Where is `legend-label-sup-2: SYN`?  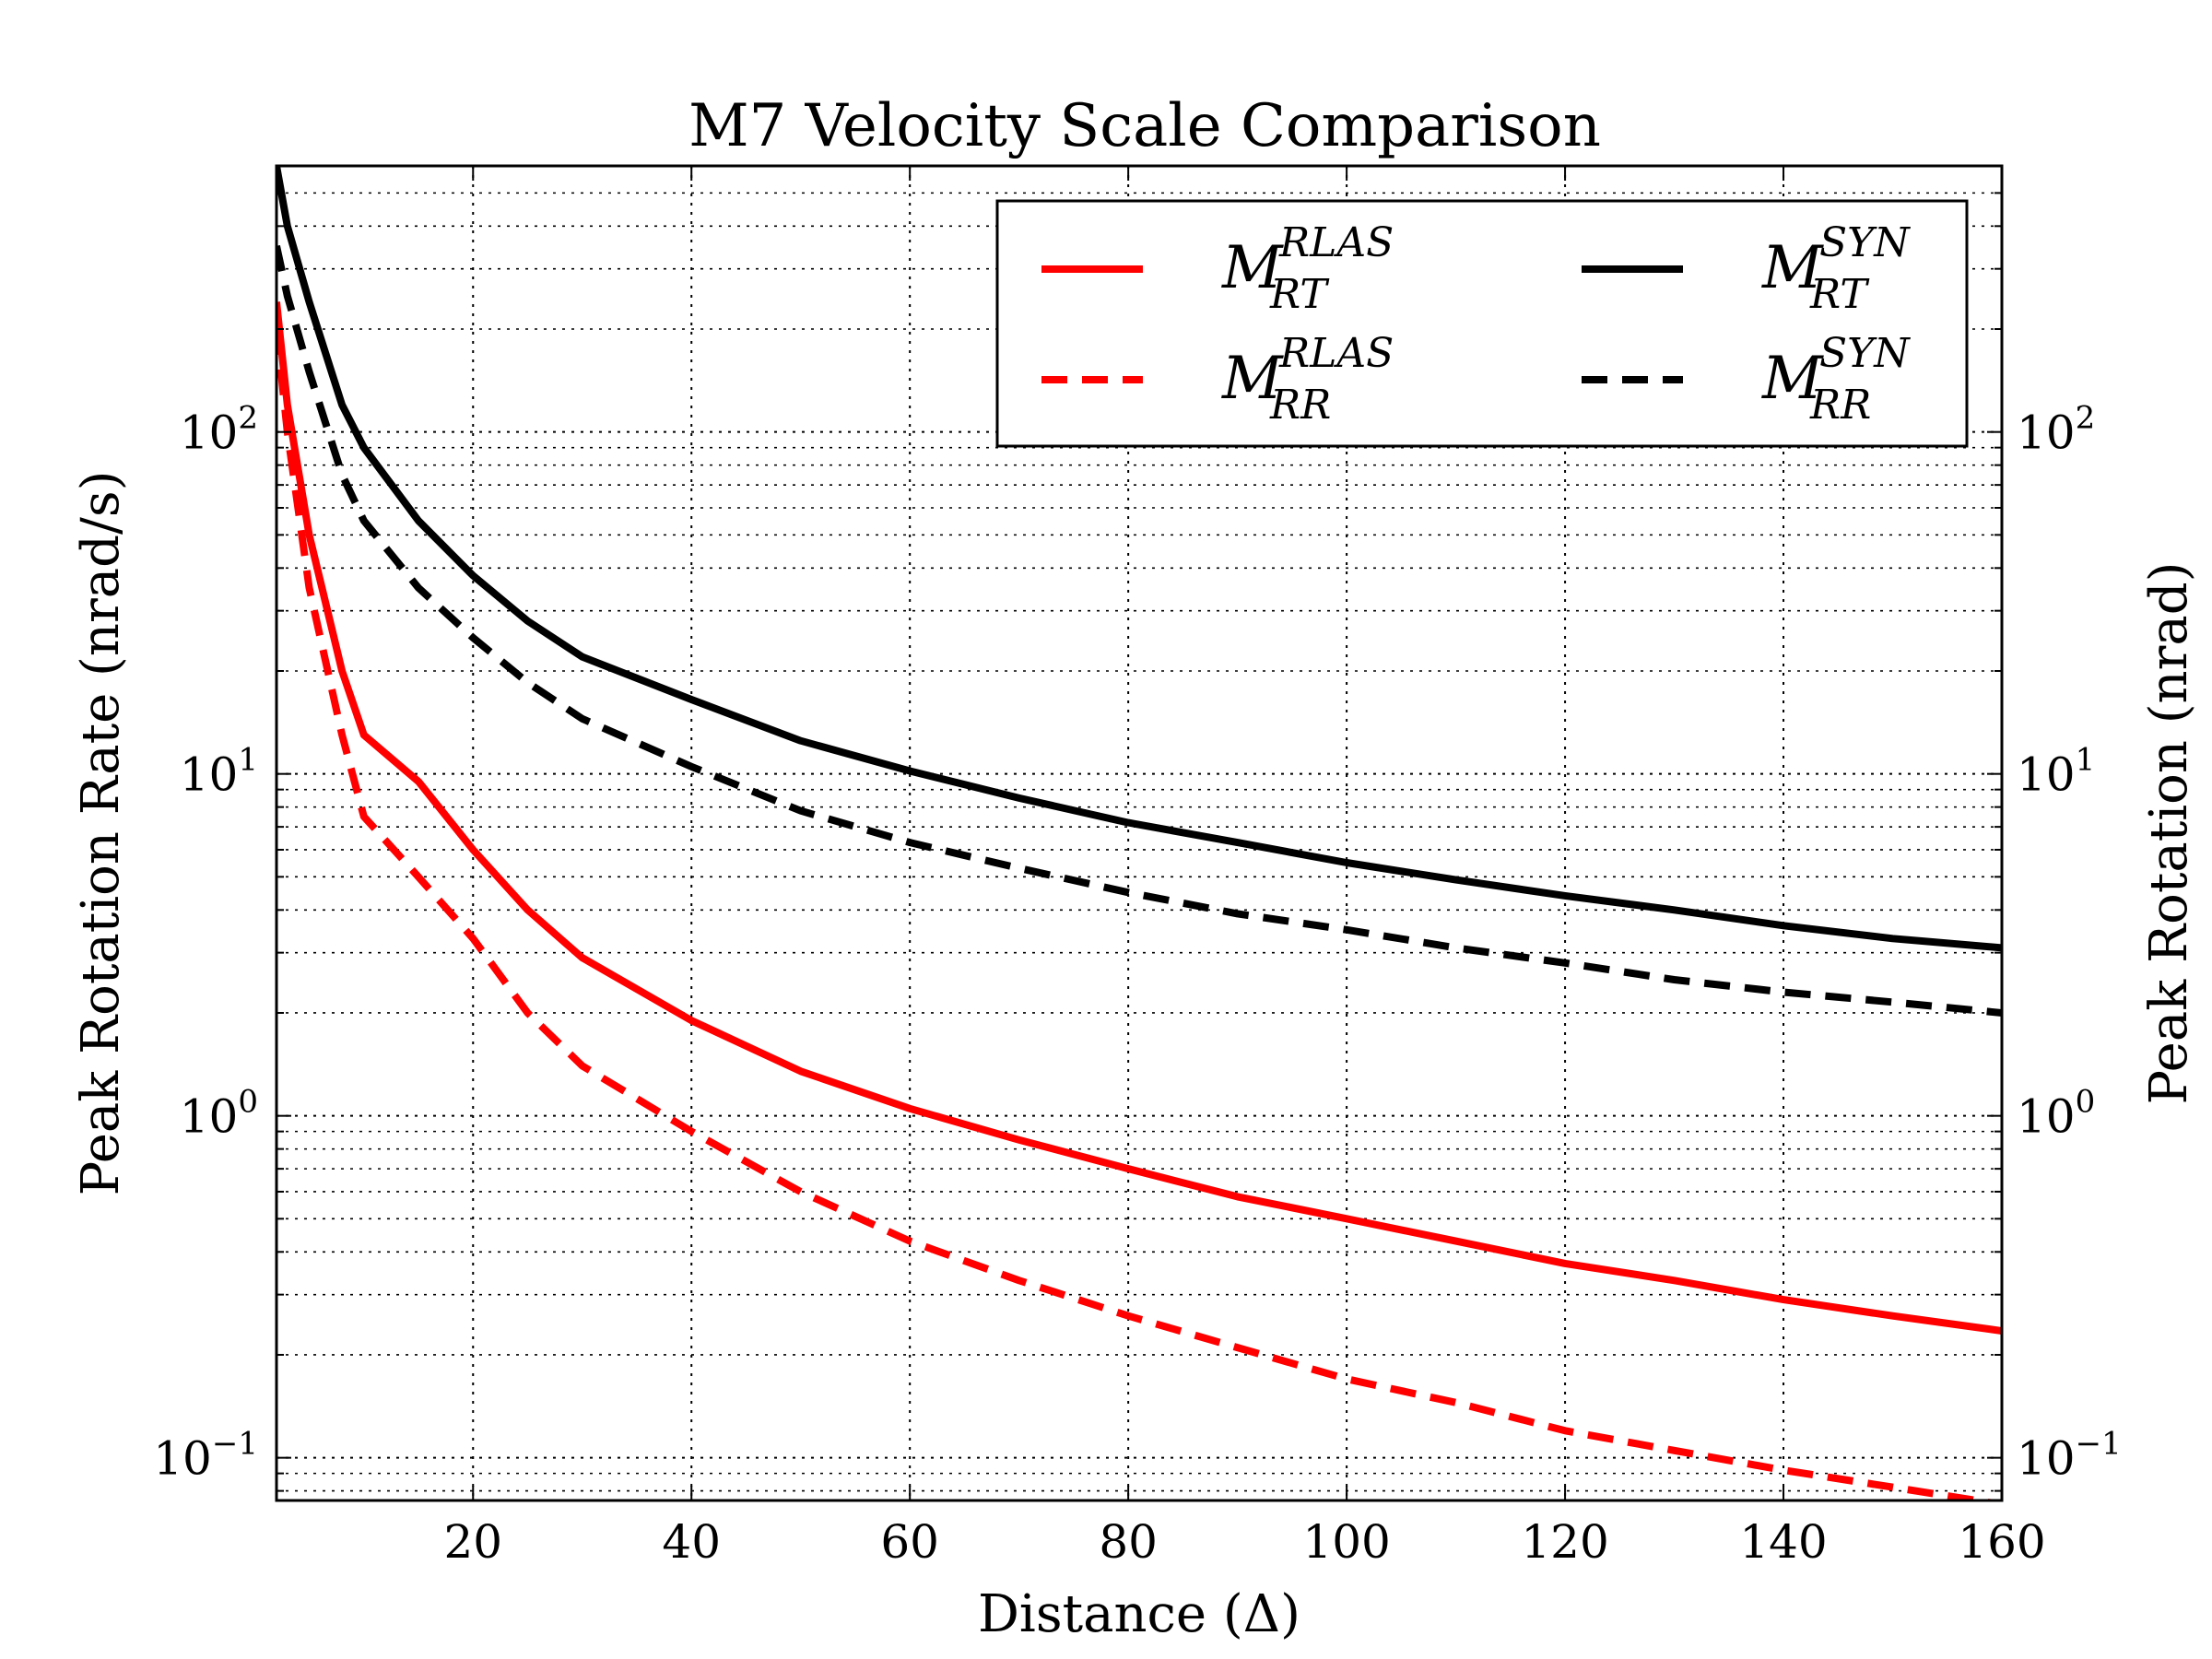 legend-label-sup-2: SYN is located at coordinates (1865, 242).